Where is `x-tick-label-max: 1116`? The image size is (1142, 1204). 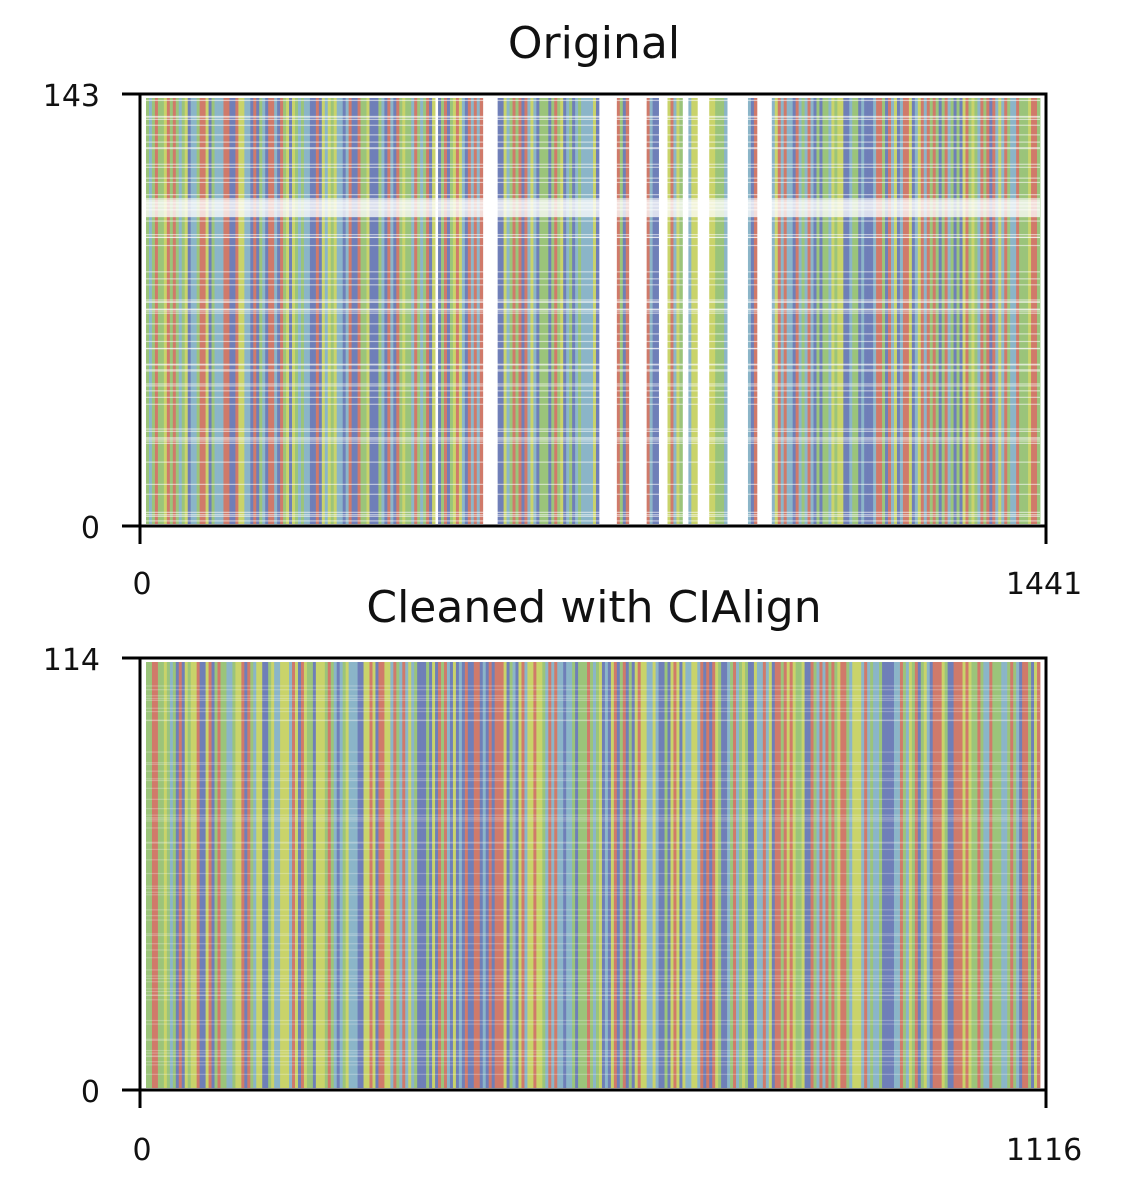 x-tick-label-max: 1116 is located at coordinates (1044, 1150).